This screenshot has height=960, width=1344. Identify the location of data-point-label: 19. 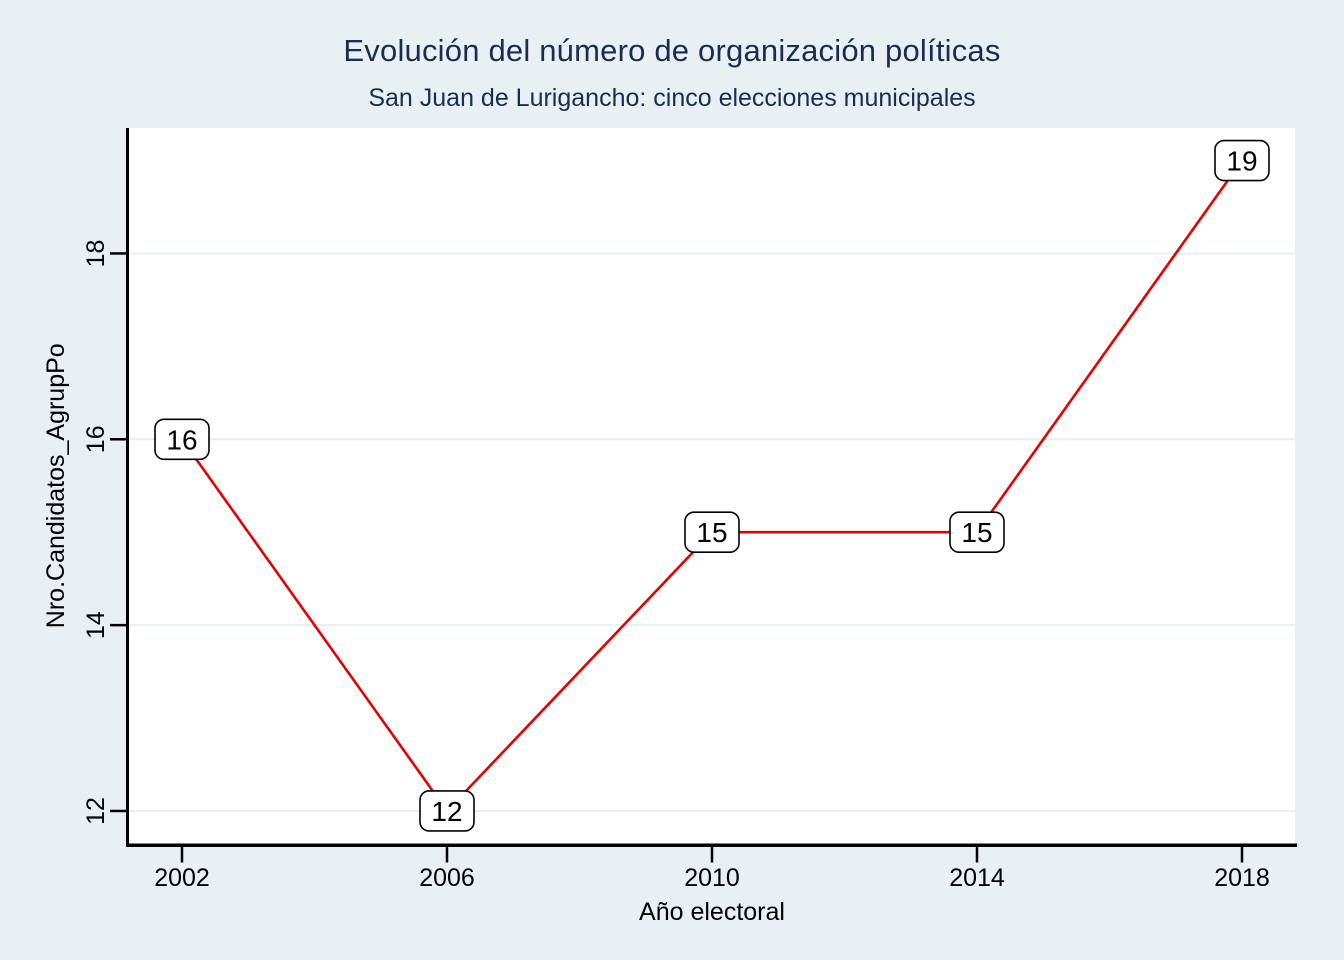
(1241, 161).